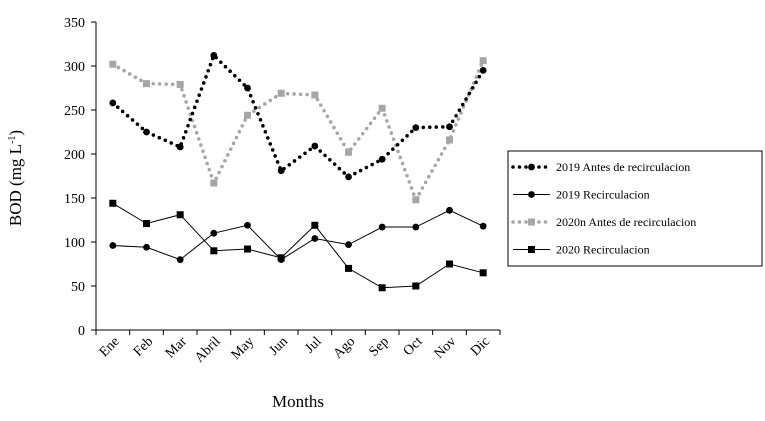 This screenshot has width=765, height=421. Describe the element at coordinates (74, 243) in the screenshot. I see `y-tick-label: 100` at that location.